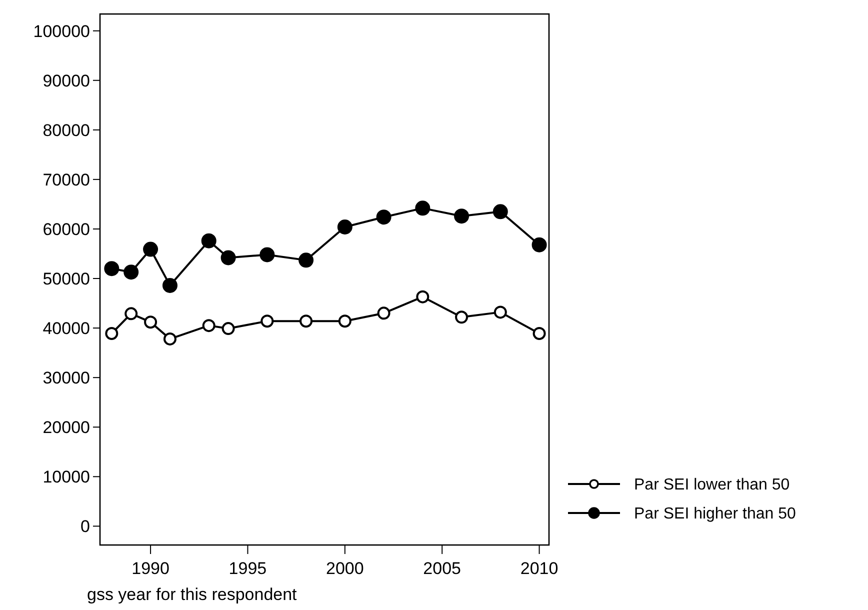 The width and height of the screenshot is (868, 610). I want to click on x-tick-label: 1990, so click(151, 568).